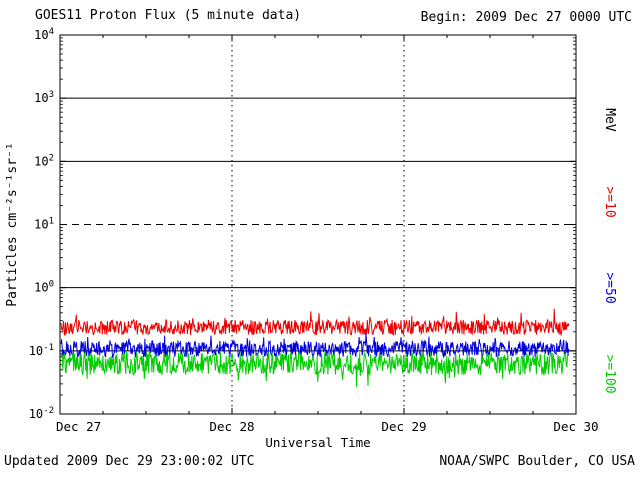  What do you see at coordinates (537, 461) in the screenshot?
I see `source-credit: NOAA/SWPC Boulder, CO USA` at bounding box center [537, 461].